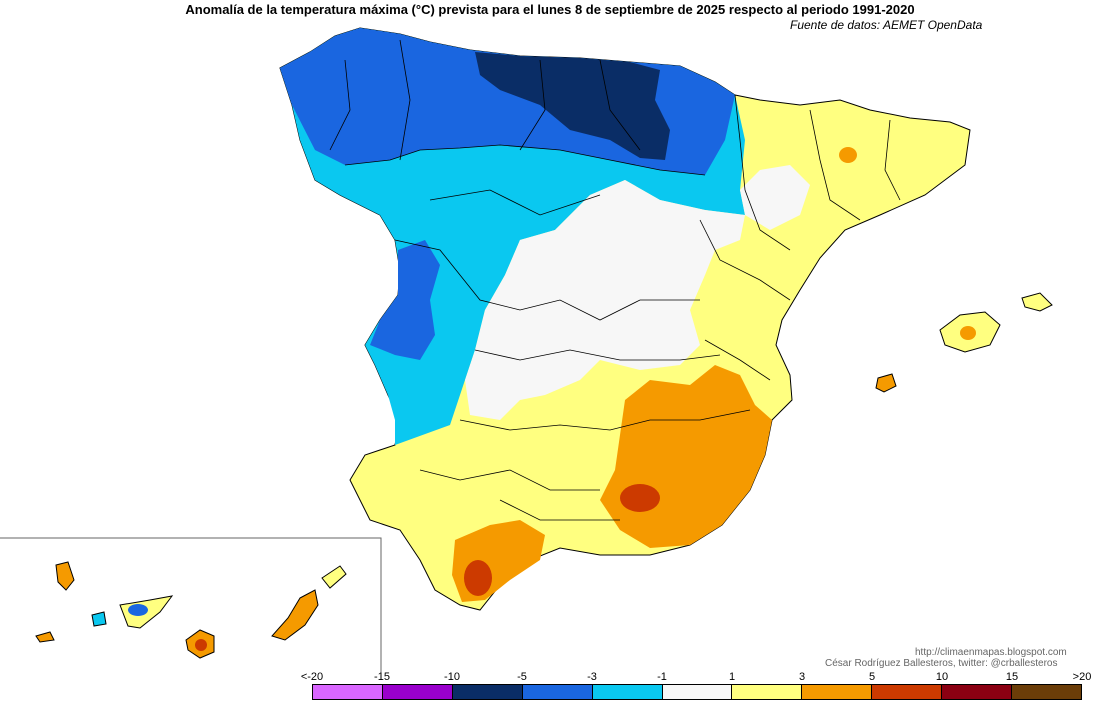 The image size is (1100, 707). What do you see at coordinates (1082, 677) in the screenshot?
I see `legend-tick-label: >20` at bounding box center [1082, 677].